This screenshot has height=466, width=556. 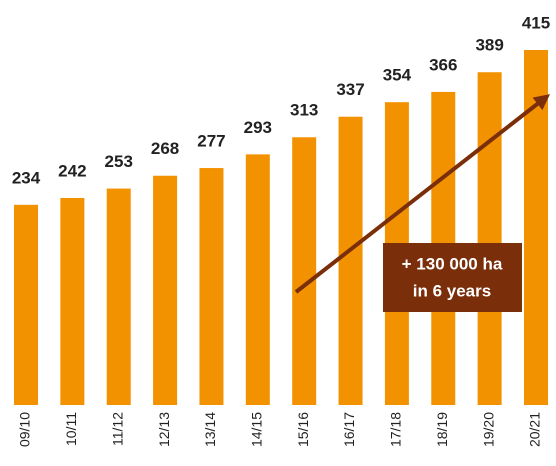 What do you see at coordinates (452, 277) in the screenshot?
I see `annotation-box` at bounding box center [452, 277].